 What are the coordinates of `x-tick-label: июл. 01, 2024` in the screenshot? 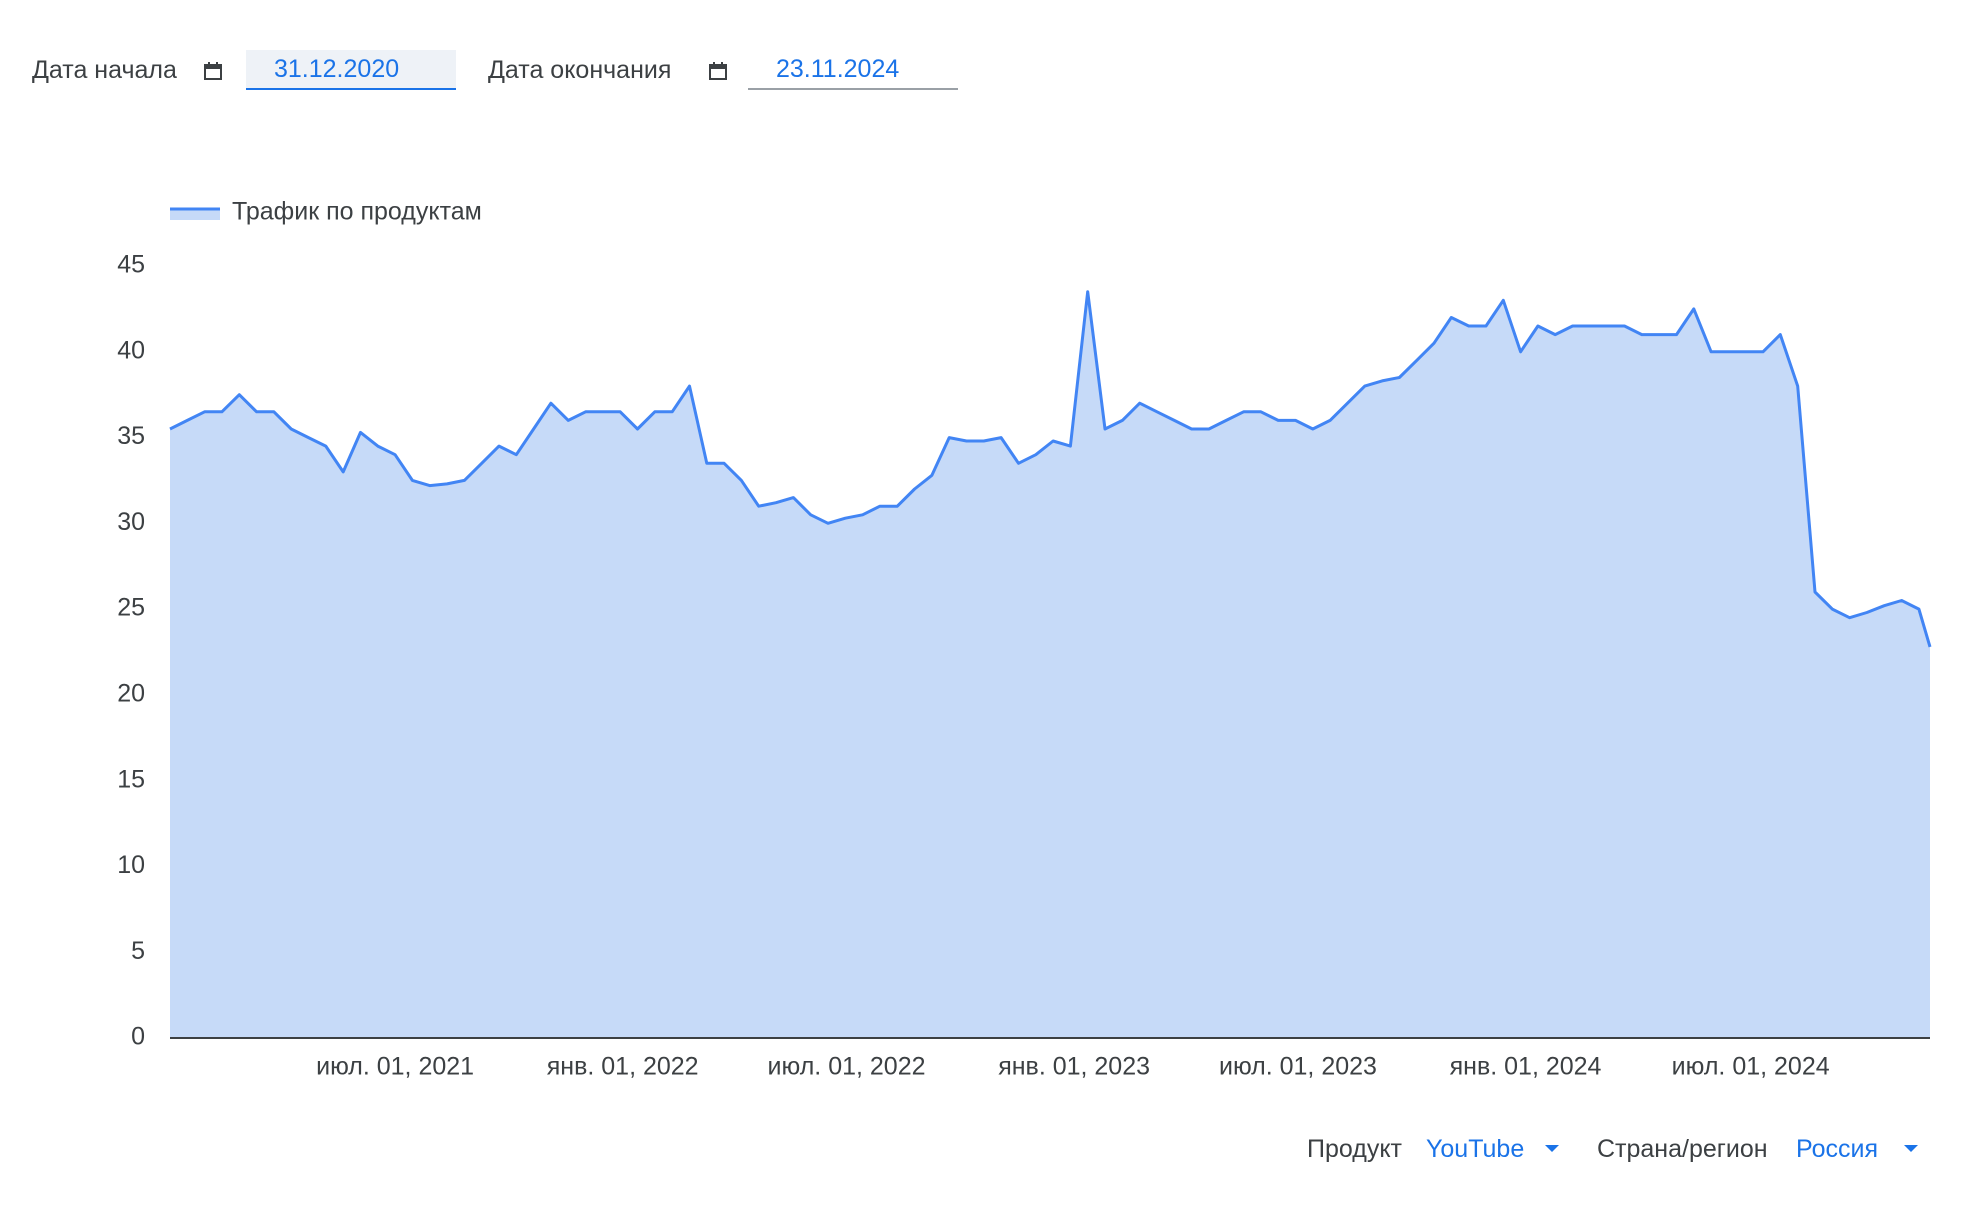 It's located at (1751, 1067).